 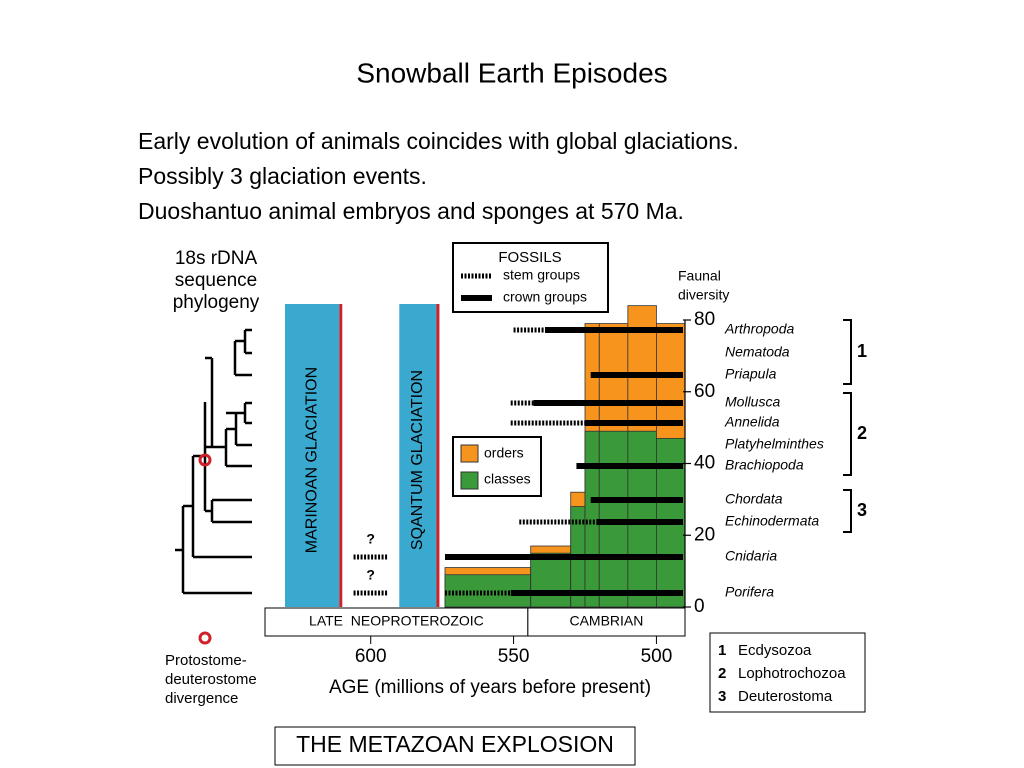 I want to click on y-tick-label: 0, so click(x=699, y=606).